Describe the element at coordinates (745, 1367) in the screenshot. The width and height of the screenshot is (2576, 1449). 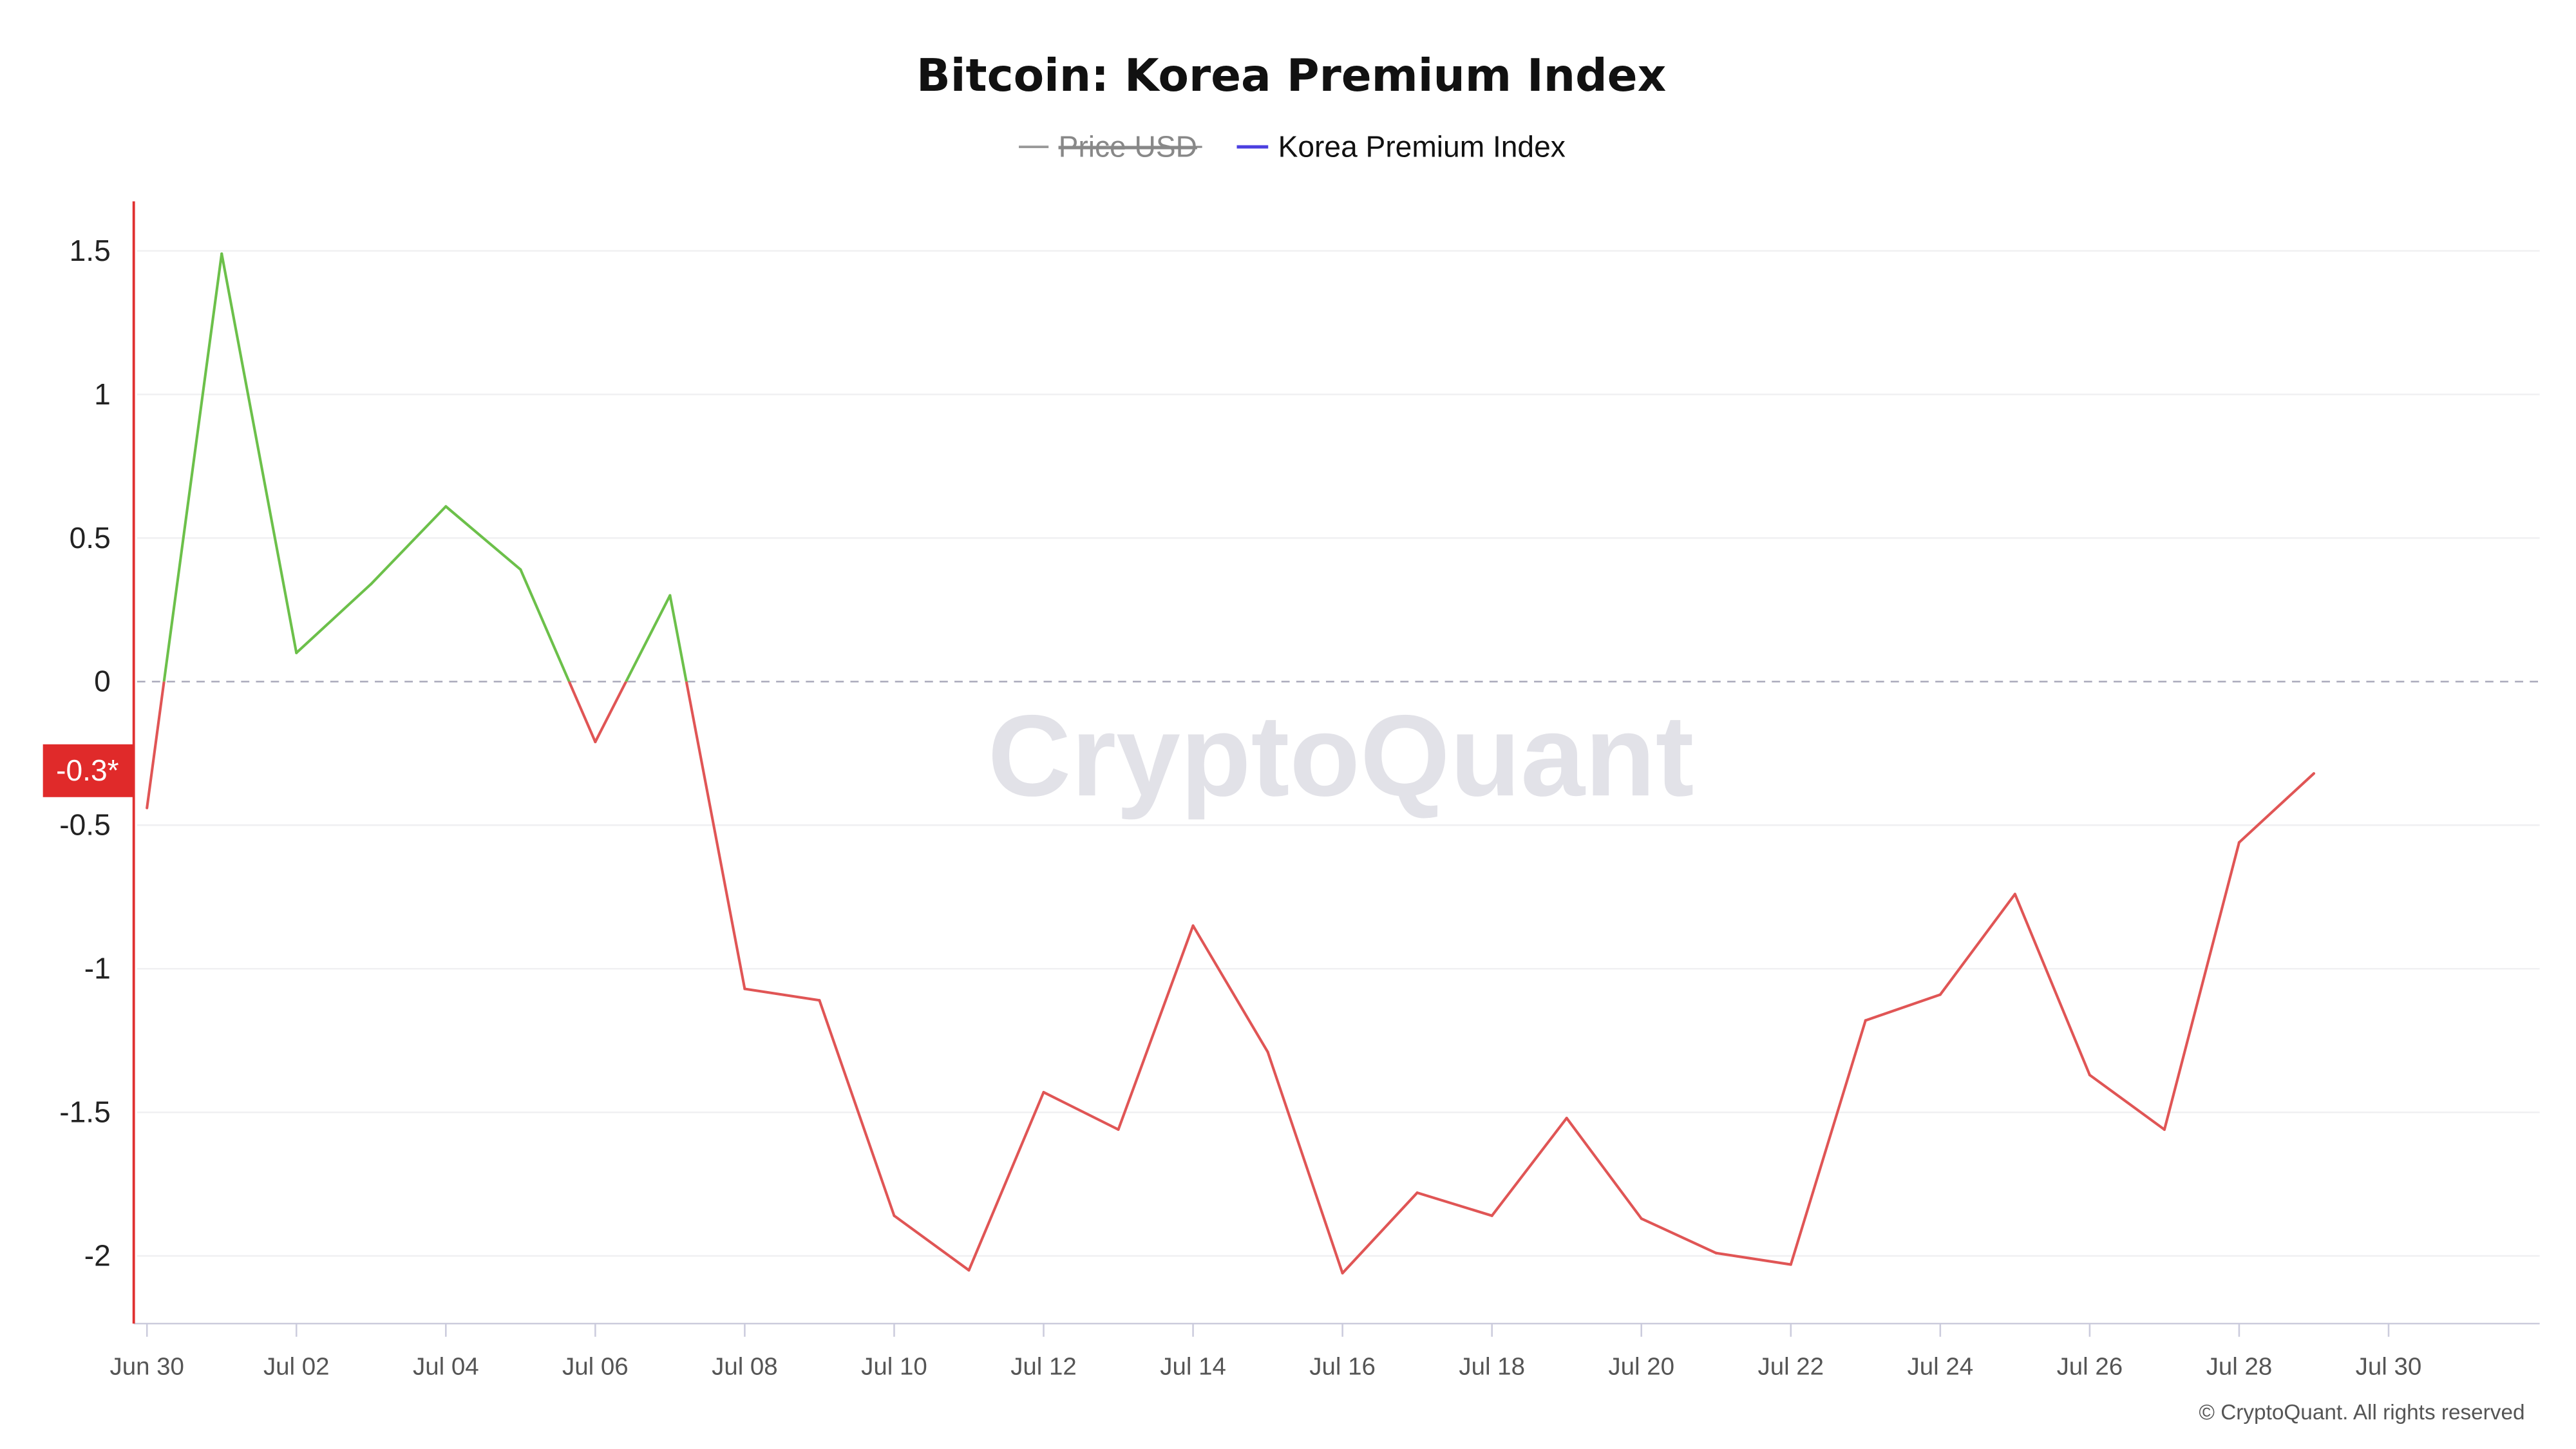
I see `x-tick-label: Jul 08` at that location.